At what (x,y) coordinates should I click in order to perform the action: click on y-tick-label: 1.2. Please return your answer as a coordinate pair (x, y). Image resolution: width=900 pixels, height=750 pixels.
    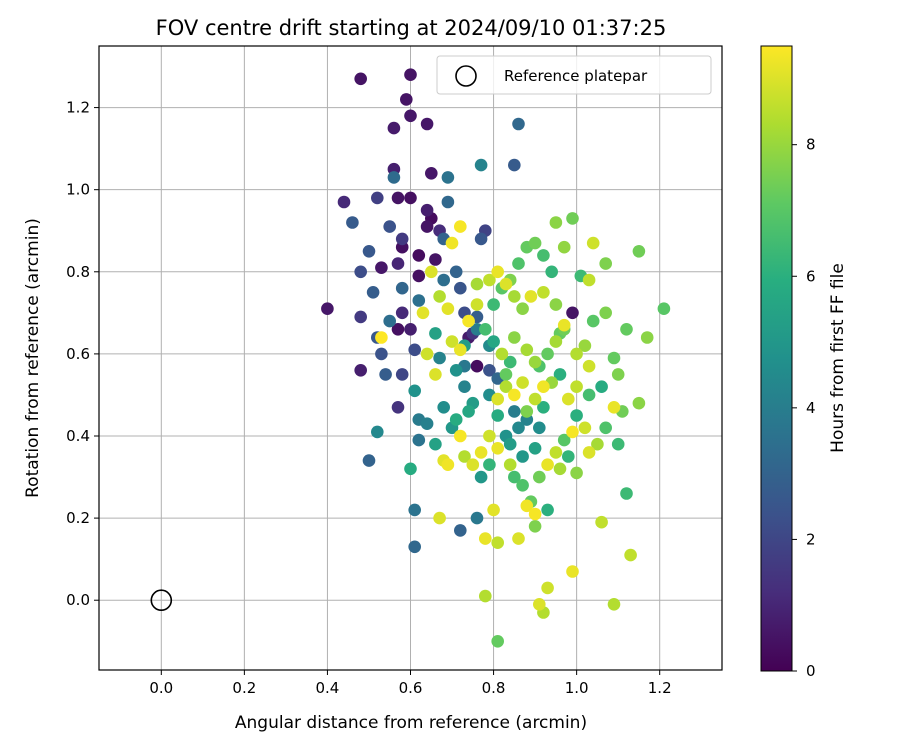
    Looking at the image, I should click on (78, 108).